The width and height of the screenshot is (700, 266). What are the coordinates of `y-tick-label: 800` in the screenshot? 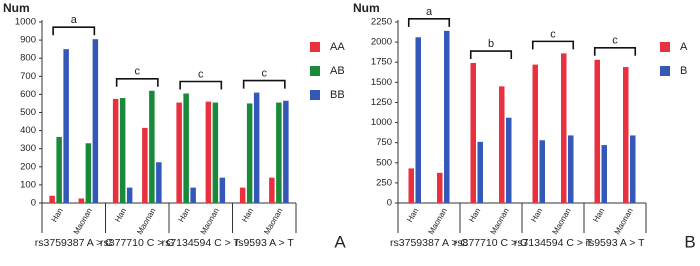 It's located at (28, 58).